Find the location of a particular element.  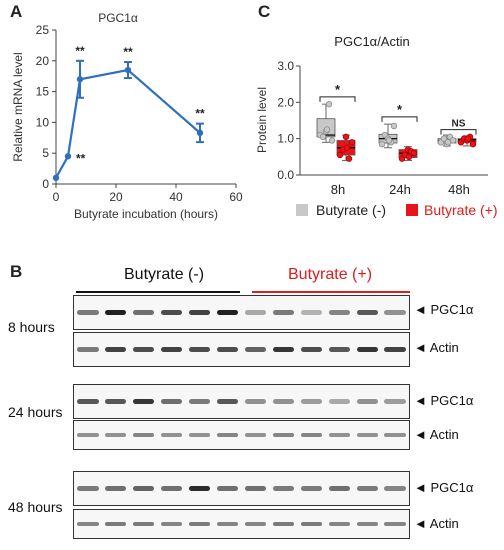

y-tick-label: 10 is located at coordinates (43, 122).